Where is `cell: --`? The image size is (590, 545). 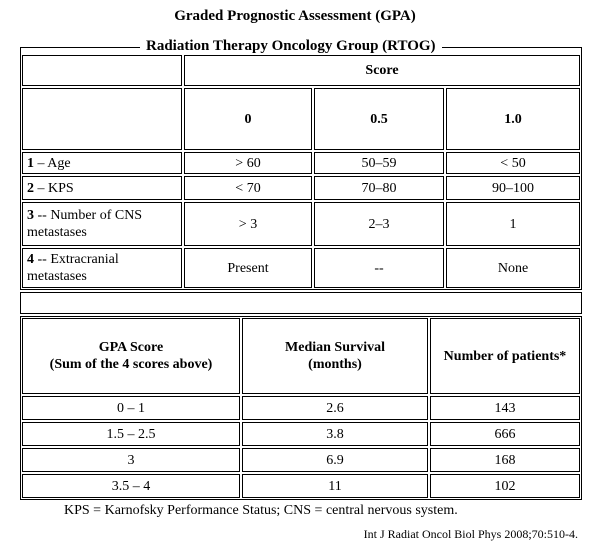
cell: -- is located at coordinates (379, 268).